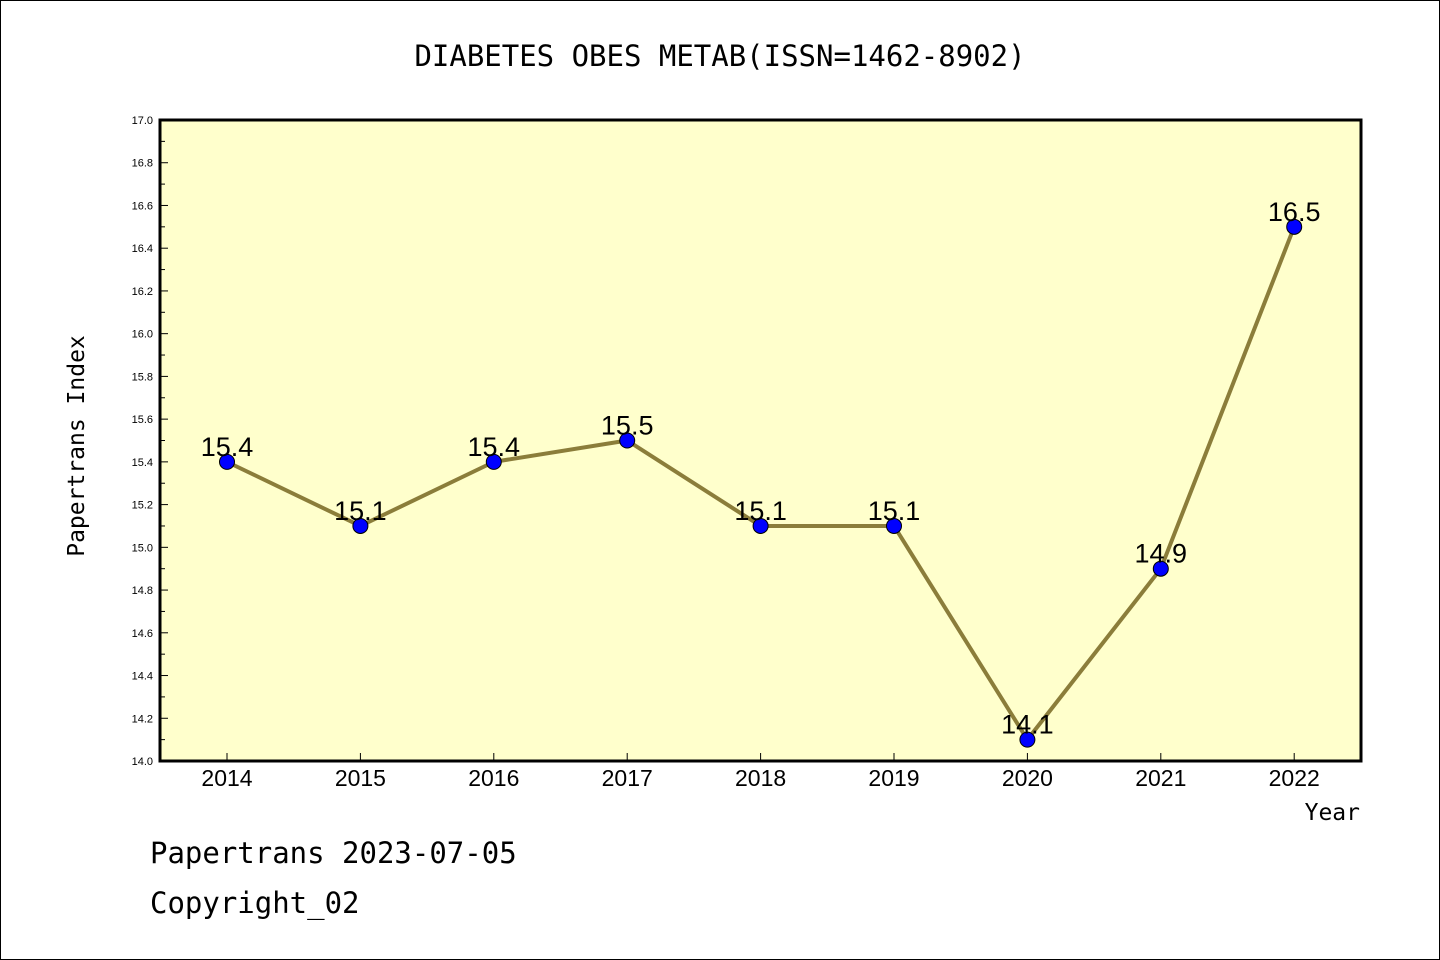 The height and width of the screenshot is (960, 1440). Describe the element at coordinates (1027, 725) in the screenshot. I see `data-label: 14.1` at that location.